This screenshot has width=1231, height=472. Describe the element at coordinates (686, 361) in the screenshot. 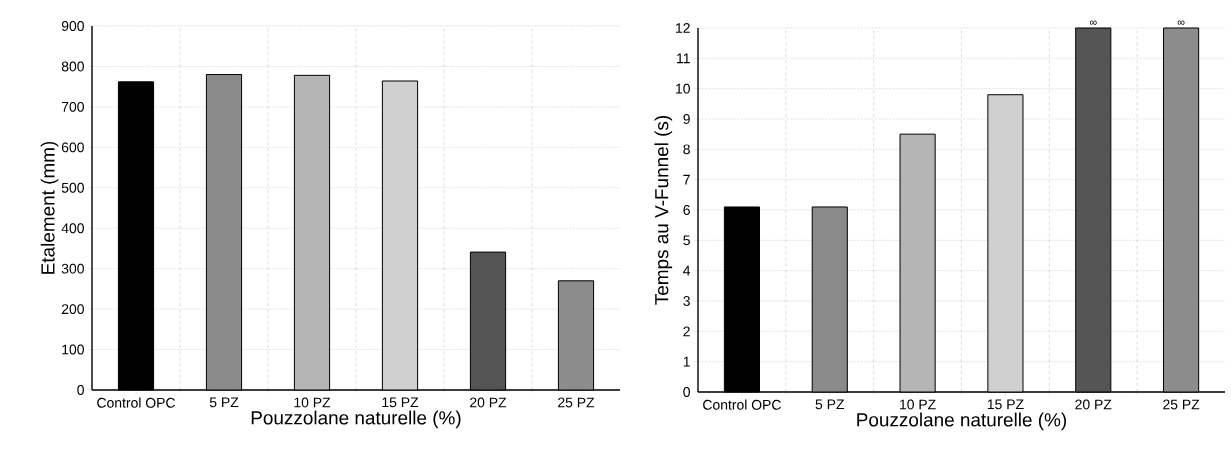

I see `y-tick-label: 1` at that location.